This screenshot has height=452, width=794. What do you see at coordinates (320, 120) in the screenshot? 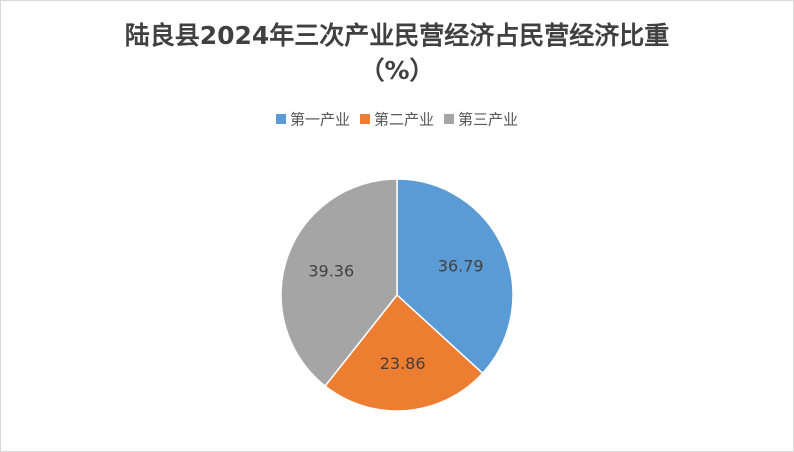
I see `legend-label: 第一产业` at bounding box center [320, 120].